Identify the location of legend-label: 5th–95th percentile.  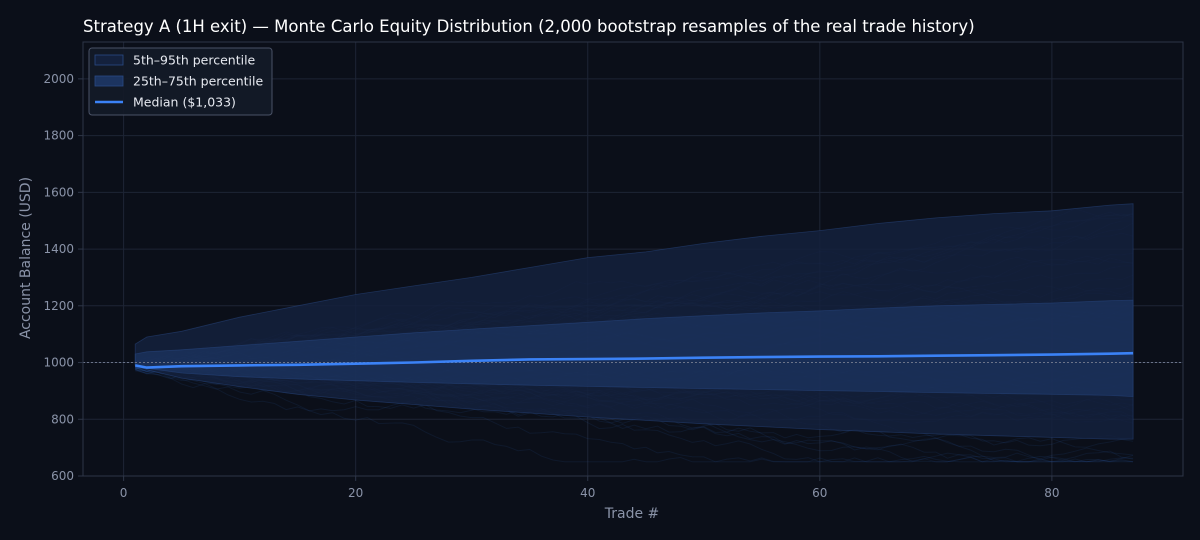
(194, 60).